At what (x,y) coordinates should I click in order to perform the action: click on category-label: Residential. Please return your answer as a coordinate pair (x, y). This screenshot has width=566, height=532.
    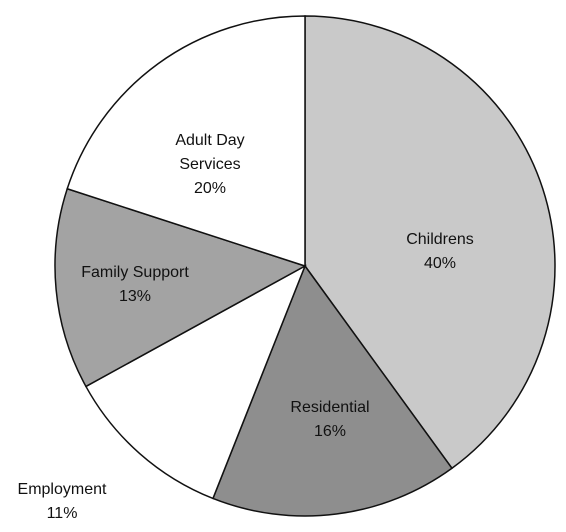
    Looking at the image, I should click on (330, 407).